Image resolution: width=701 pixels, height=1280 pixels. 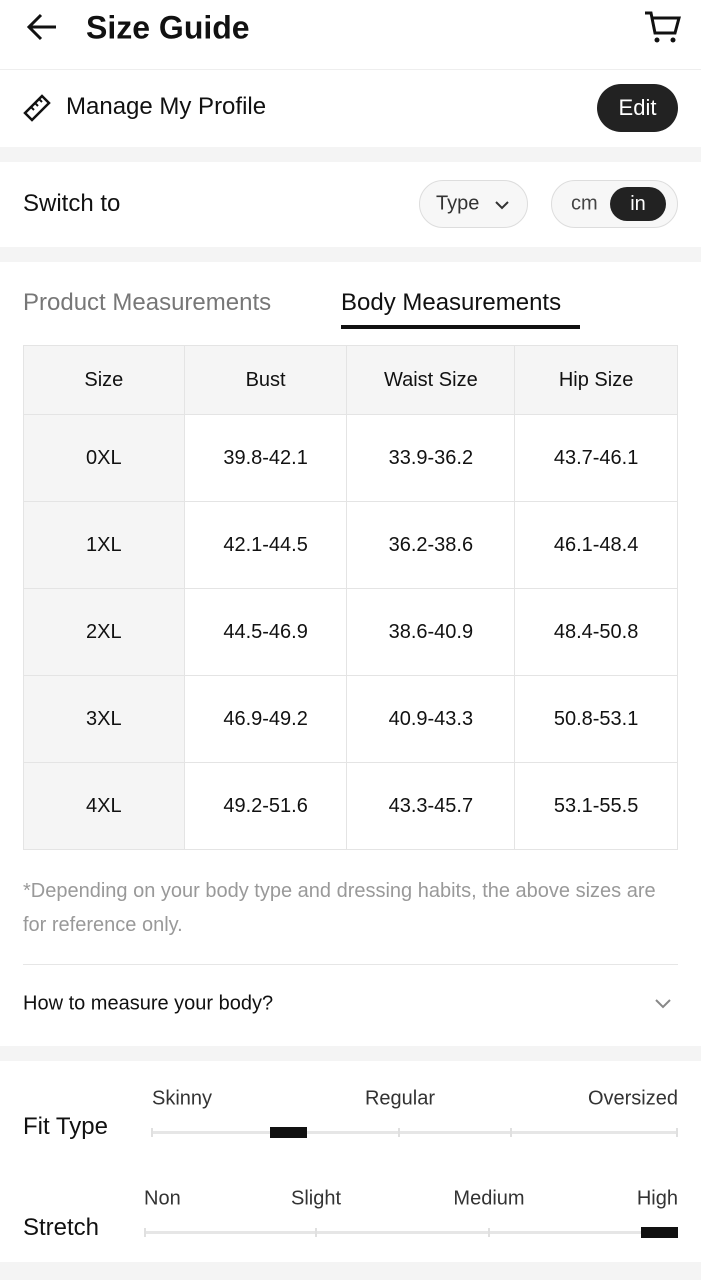 What do you see at coordinates (596, 545) in the screenshot?
I see `cell: 46.1-48.4` at bounding box center [596, 545].